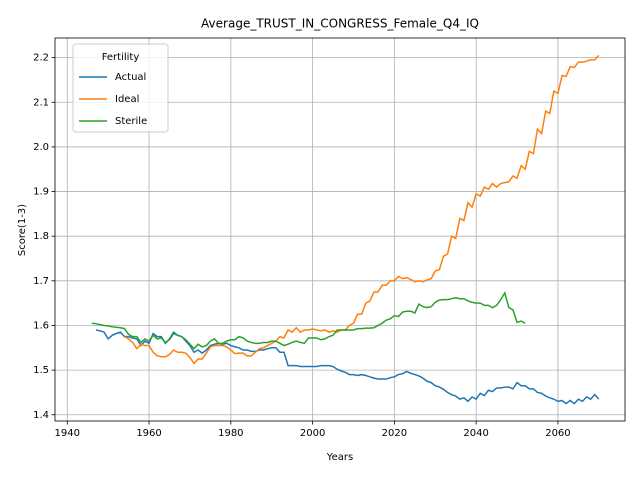  I want to click on legend-label: Actual, so click(130, 77).